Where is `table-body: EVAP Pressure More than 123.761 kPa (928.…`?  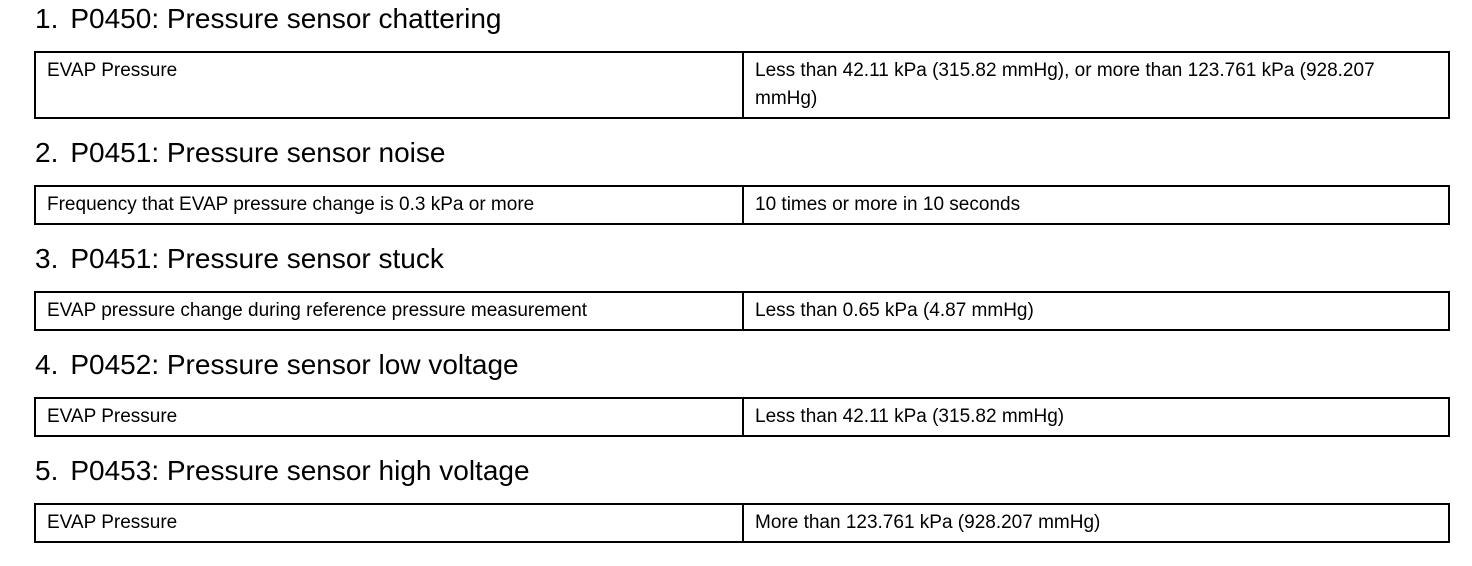 table-body: EVAP Pressure More than 123.761 kPa (928.… is located at coordinates (742, 523).